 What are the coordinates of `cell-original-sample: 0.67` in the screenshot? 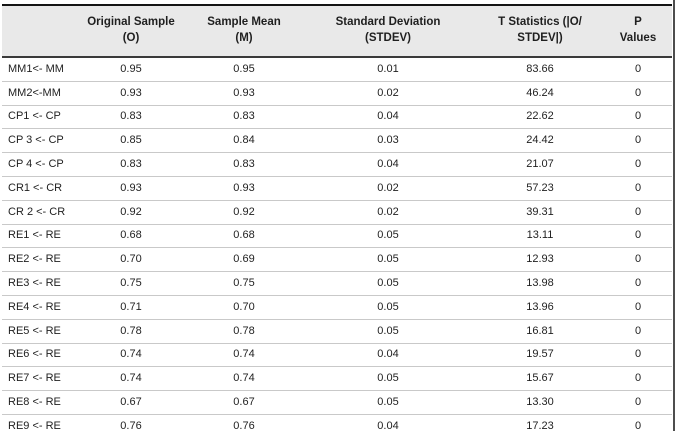 It's located at (131, 402).